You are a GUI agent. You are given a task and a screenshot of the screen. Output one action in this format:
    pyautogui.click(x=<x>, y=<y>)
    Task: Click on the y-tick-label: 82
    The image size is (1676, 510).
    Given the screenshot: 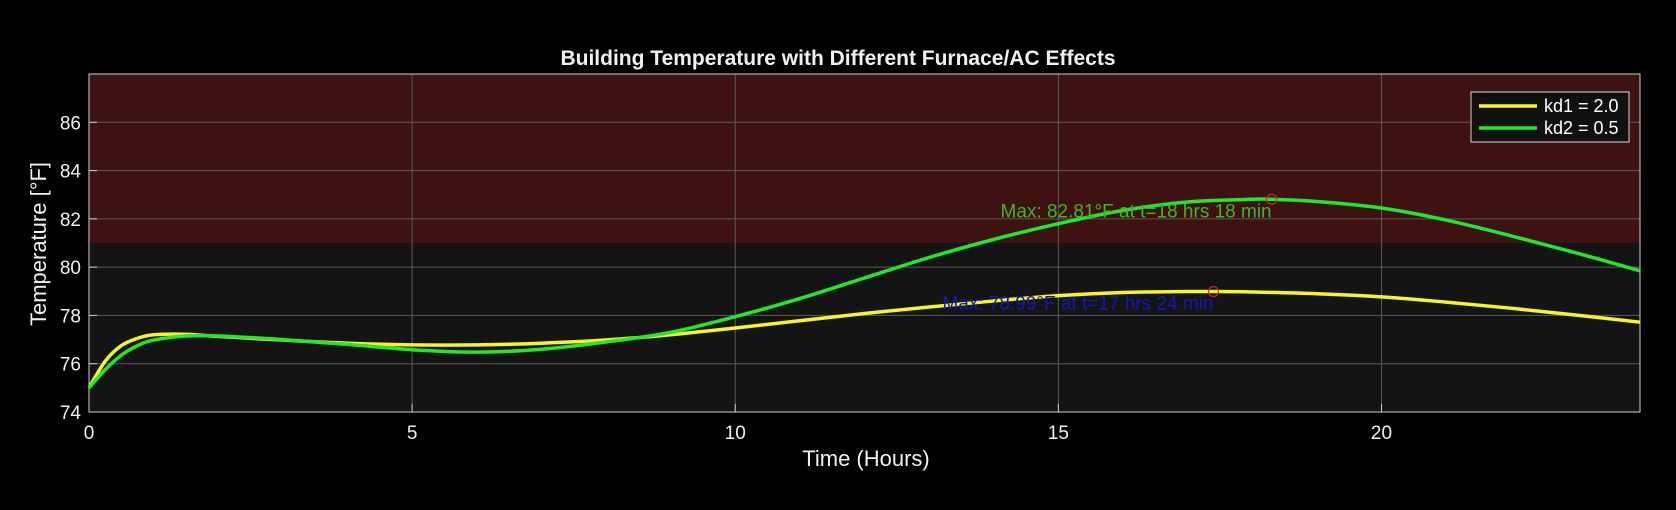 What is the action you would take?
    pyautogui.click(x=70, y=220)
    